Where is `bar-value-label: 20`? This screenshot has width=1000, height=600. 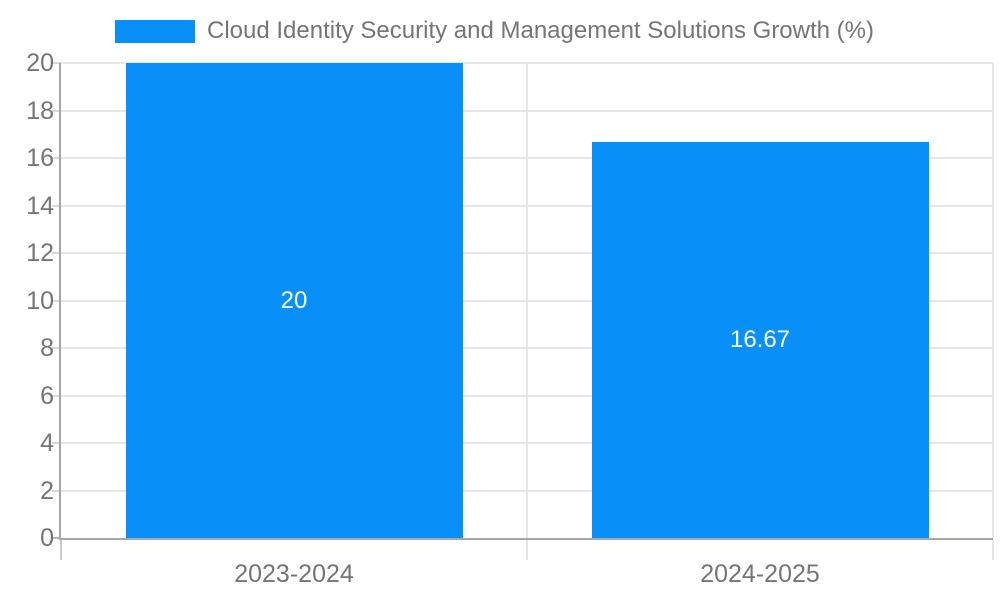
bar-value-label: 20 is located at coordinates (294, 300).